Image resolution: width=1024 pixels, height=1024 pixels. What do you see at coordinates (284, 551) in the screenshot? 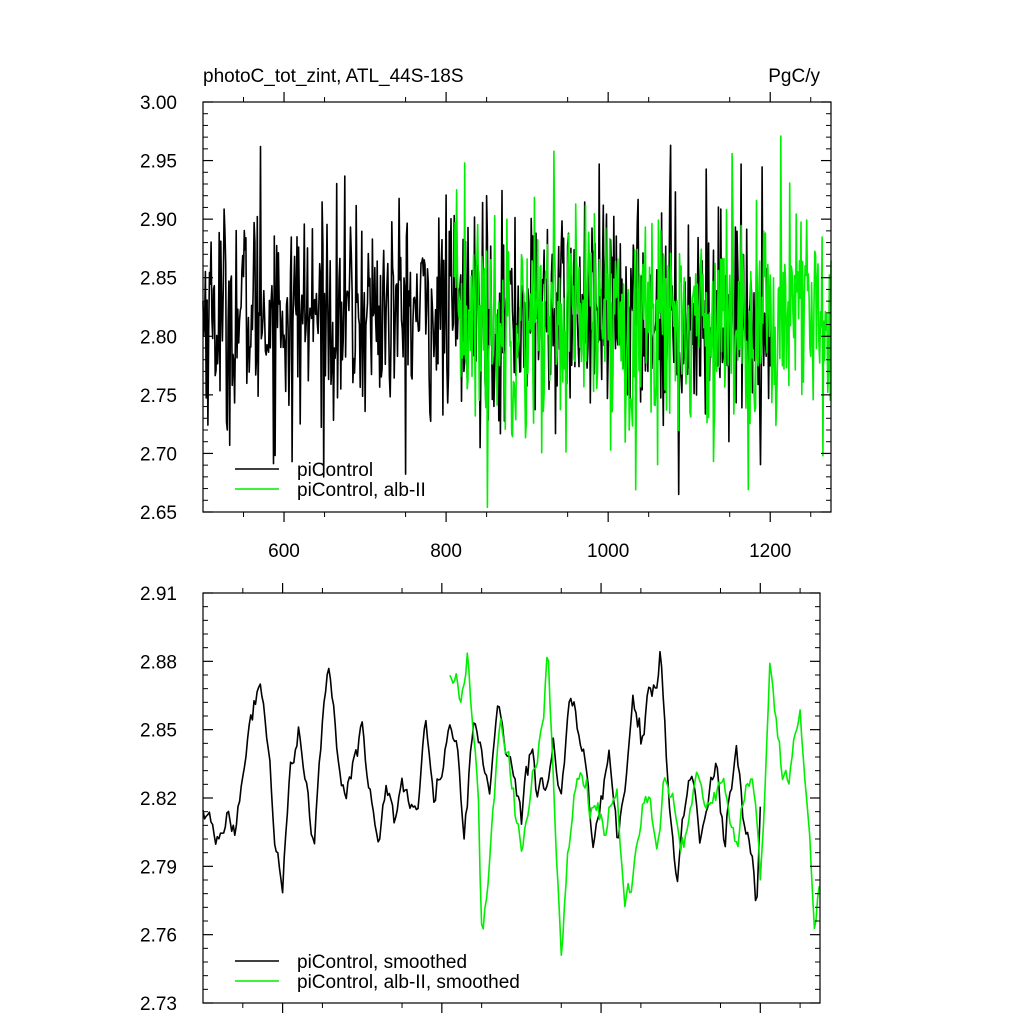
I see `x-tick-label: 600` at bounding box center [284, 551].